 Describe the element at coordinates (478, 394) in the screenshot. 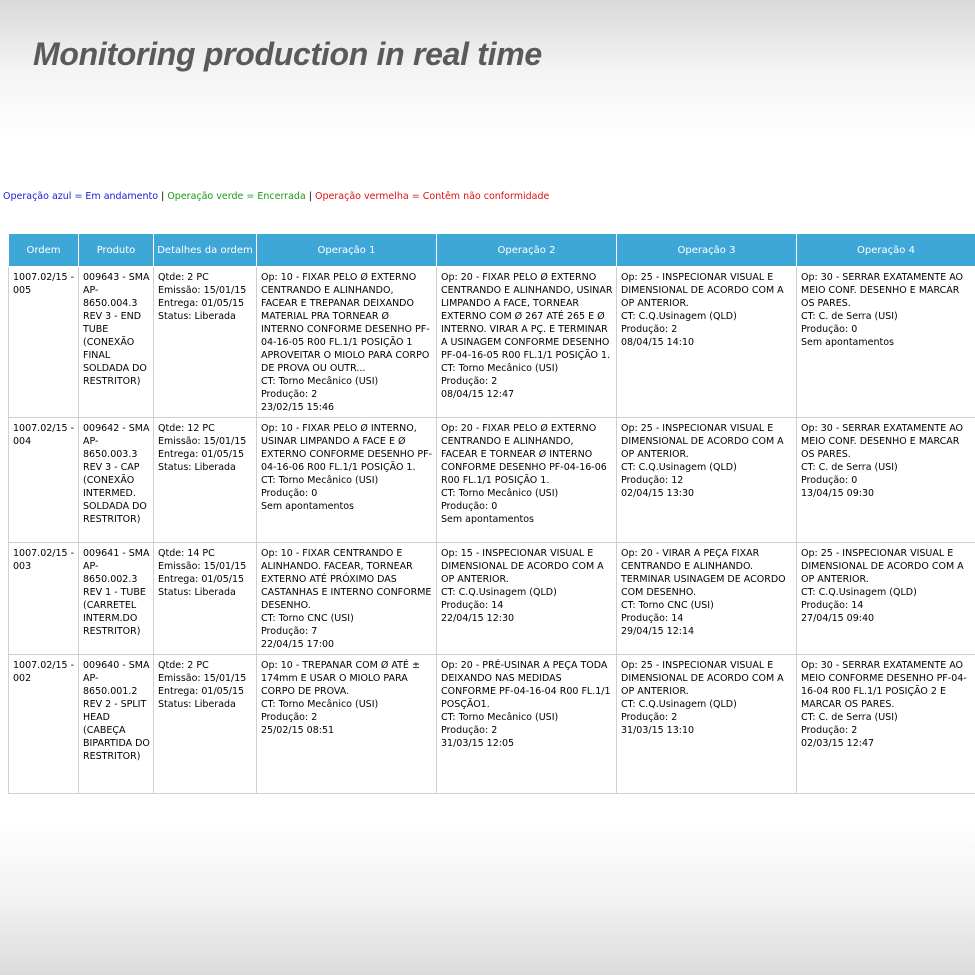

I see `operation-timestamp: 08/04/15 12:47` at that location.